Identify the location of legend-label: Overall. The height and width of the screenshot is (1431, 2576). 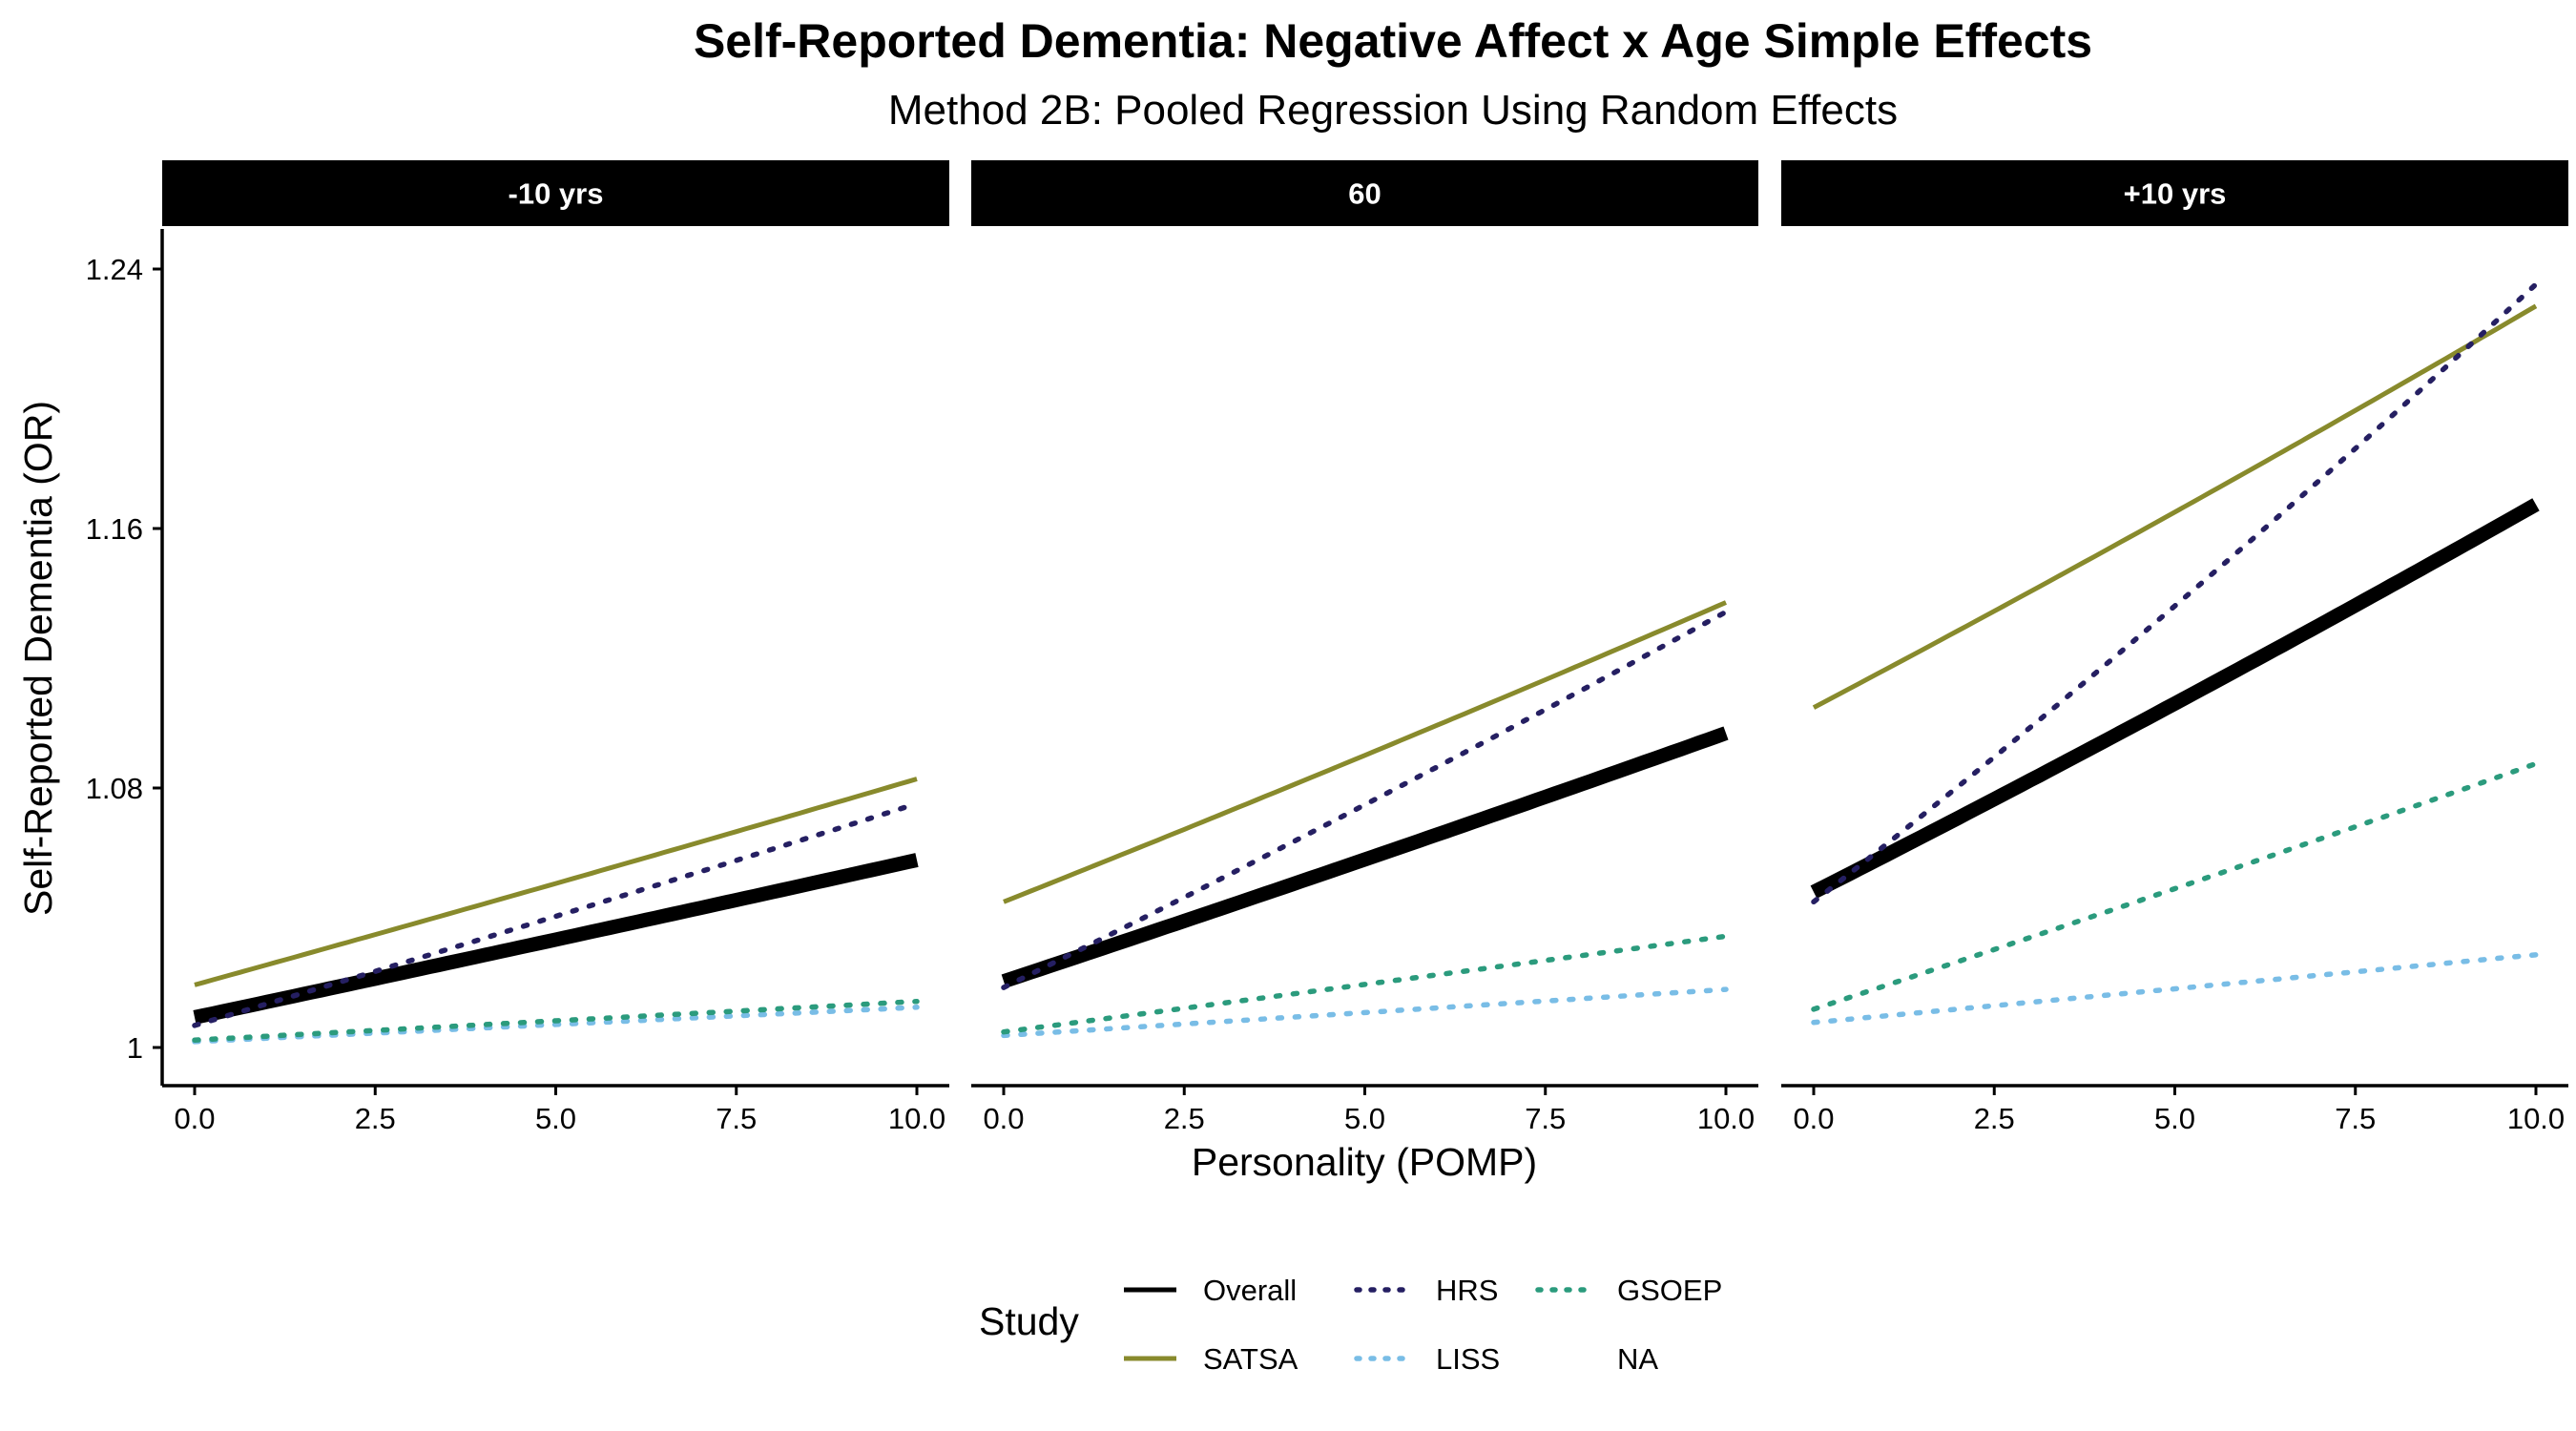
(1250, 1290).